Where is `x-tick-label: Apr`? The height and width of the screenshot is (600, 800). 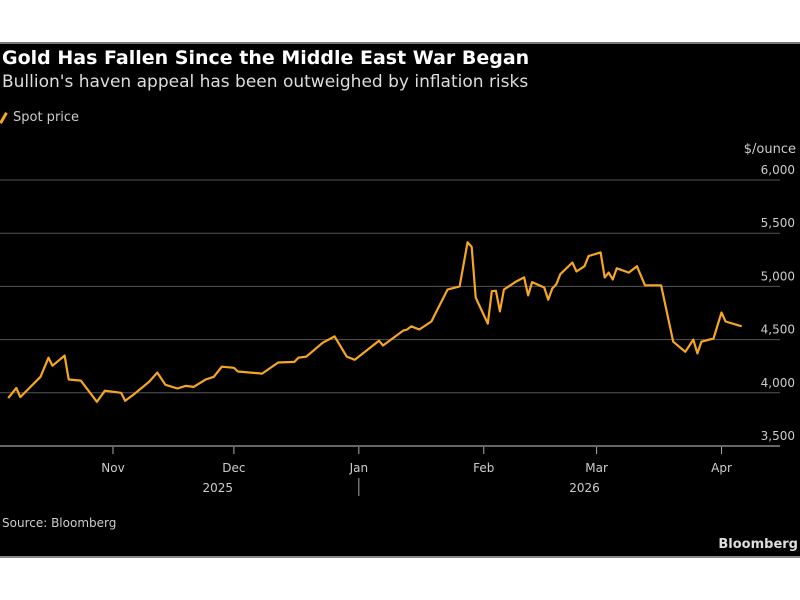 x-tick-label: Apr is located at coordinates (721, 468).